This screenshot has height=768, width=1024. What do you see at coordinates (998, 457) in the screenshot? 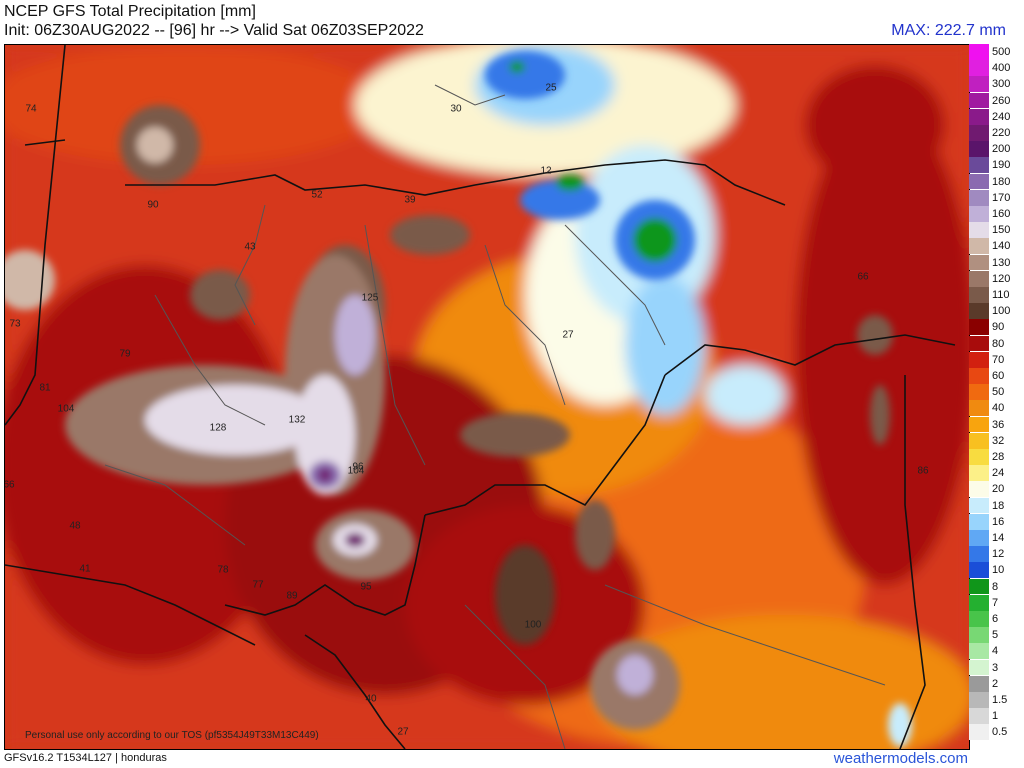
I see `scale-tick-28: 28` at bounding box center [998, 457].